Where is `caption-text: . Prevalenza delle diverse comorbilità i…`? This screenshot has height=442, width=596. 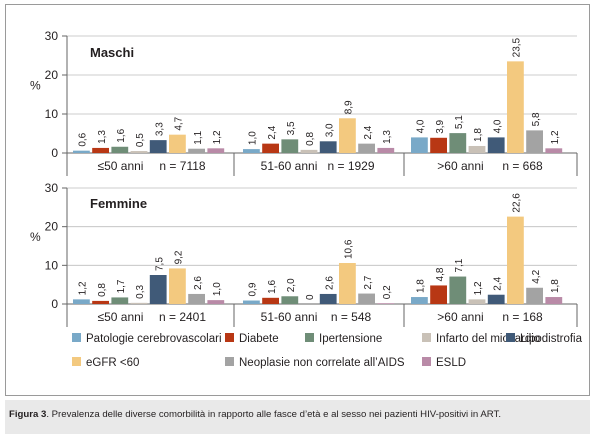 caption-text: . Prevalenza delle diverse comorbilità i… is located at coordinates (274, 414).